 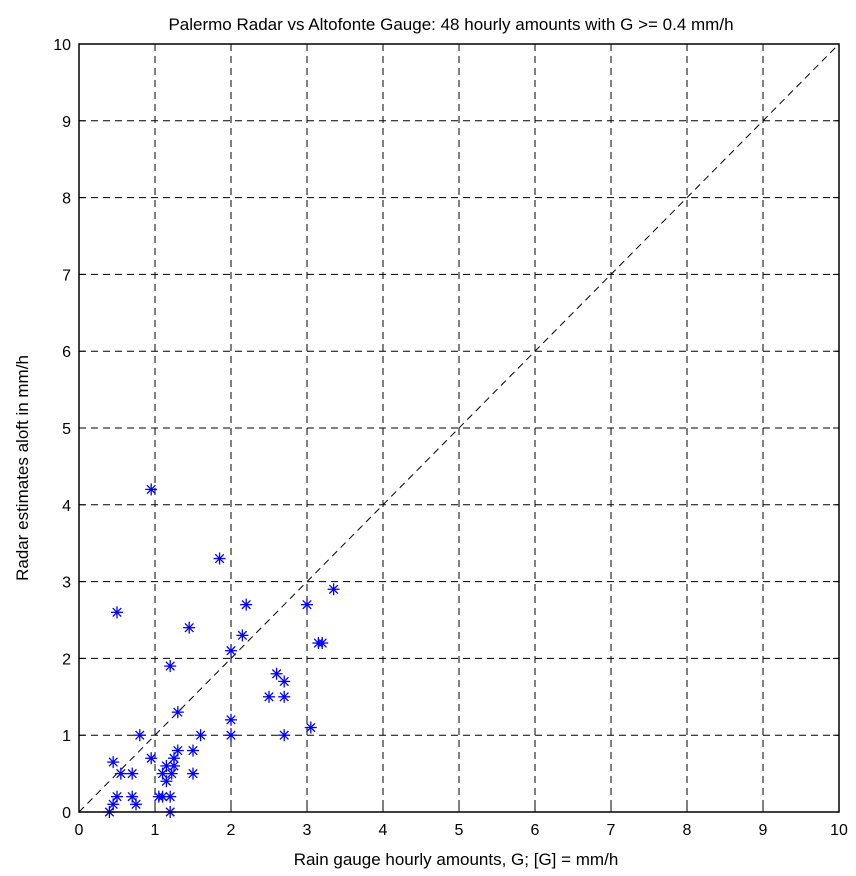 I want to click on y-tick-label: 1, so click(x=66, y=736).